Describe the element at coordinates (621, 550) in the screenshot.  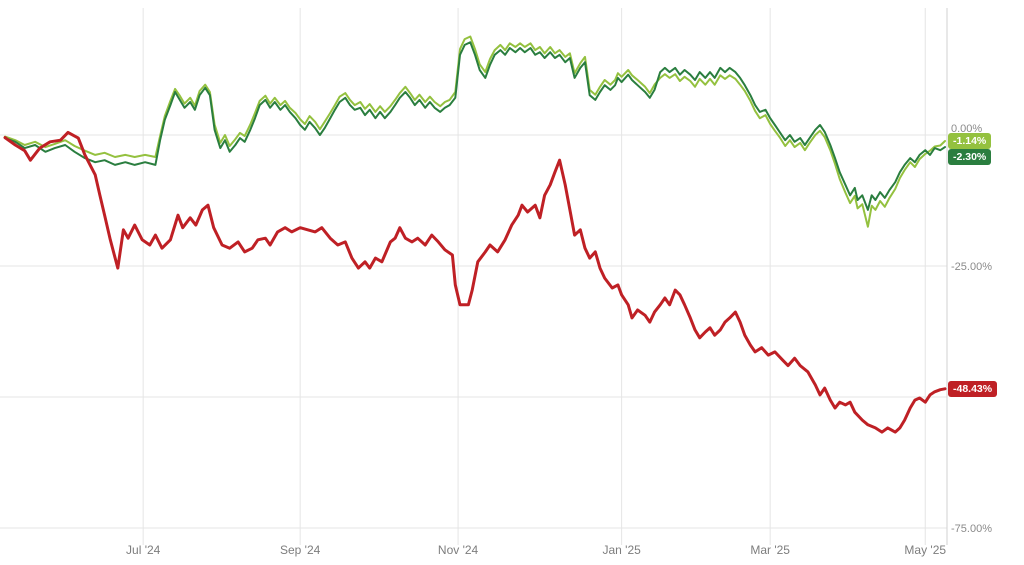
I see `x-axis-label: Jan '25` at that location.